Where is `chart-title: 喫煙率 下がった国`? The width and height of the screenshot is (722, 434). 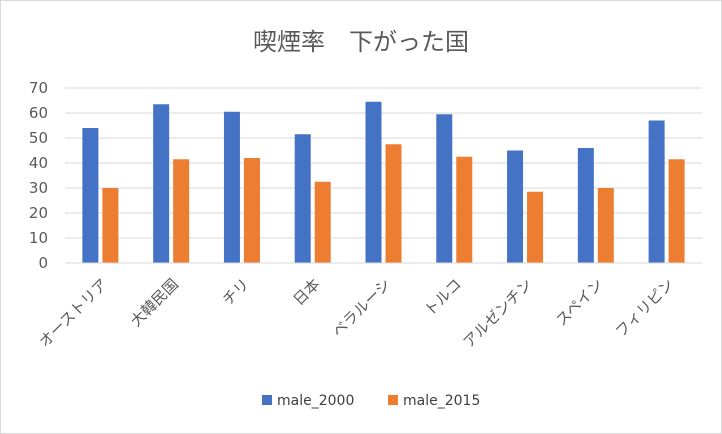
chart-title: 喫煙率 下がった国 is located at coordinates (361, 42).